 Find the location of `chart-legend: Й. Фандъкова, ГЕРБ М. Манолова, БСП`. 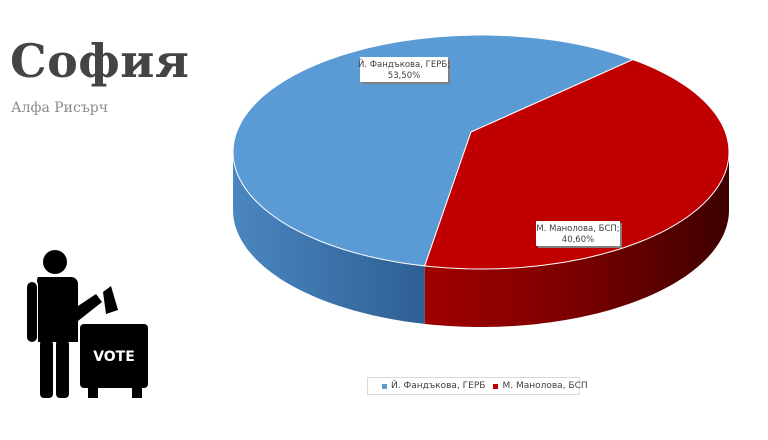

chart-legend: Й. Фандъкова, ГЕРБ М. Манолова, БСП is located at coordinates (477, 386).